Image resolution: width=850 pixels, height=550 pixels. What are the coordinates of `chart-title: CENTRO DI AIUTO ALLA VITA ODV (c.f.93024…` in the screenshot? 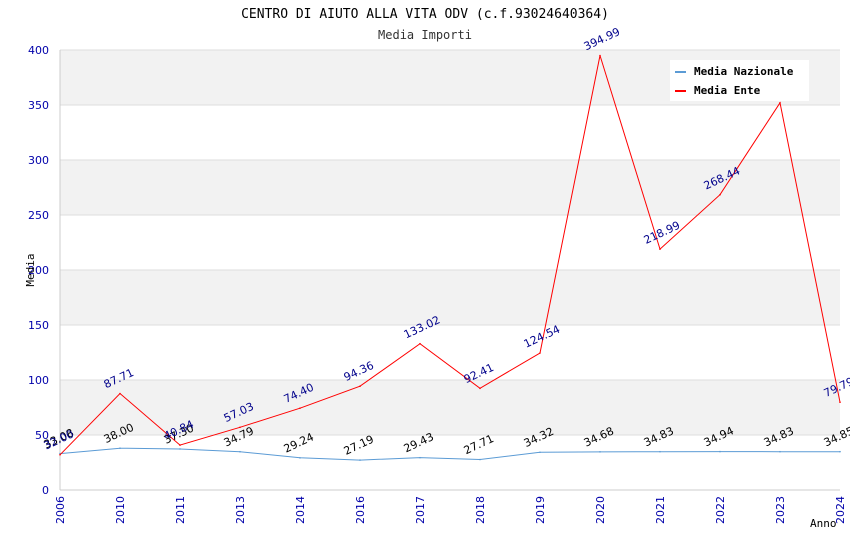 It's located at (425, 14).